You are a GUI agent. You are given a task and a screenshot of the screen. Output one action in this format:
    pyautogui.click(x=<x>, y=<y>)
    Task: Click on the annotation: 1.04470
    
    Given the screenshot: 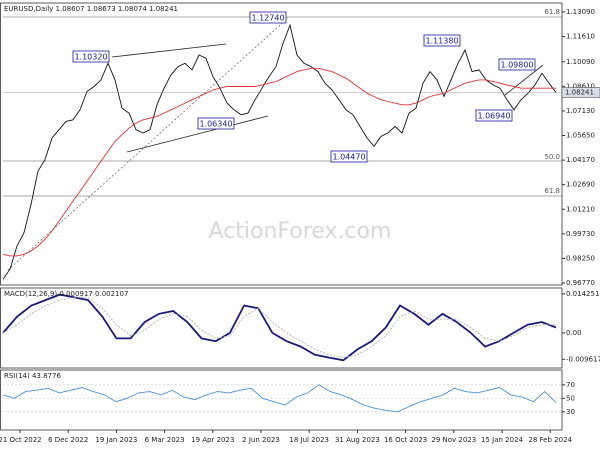 What is the action you would take?
    pyautogui.click(x=348, y=157)
    